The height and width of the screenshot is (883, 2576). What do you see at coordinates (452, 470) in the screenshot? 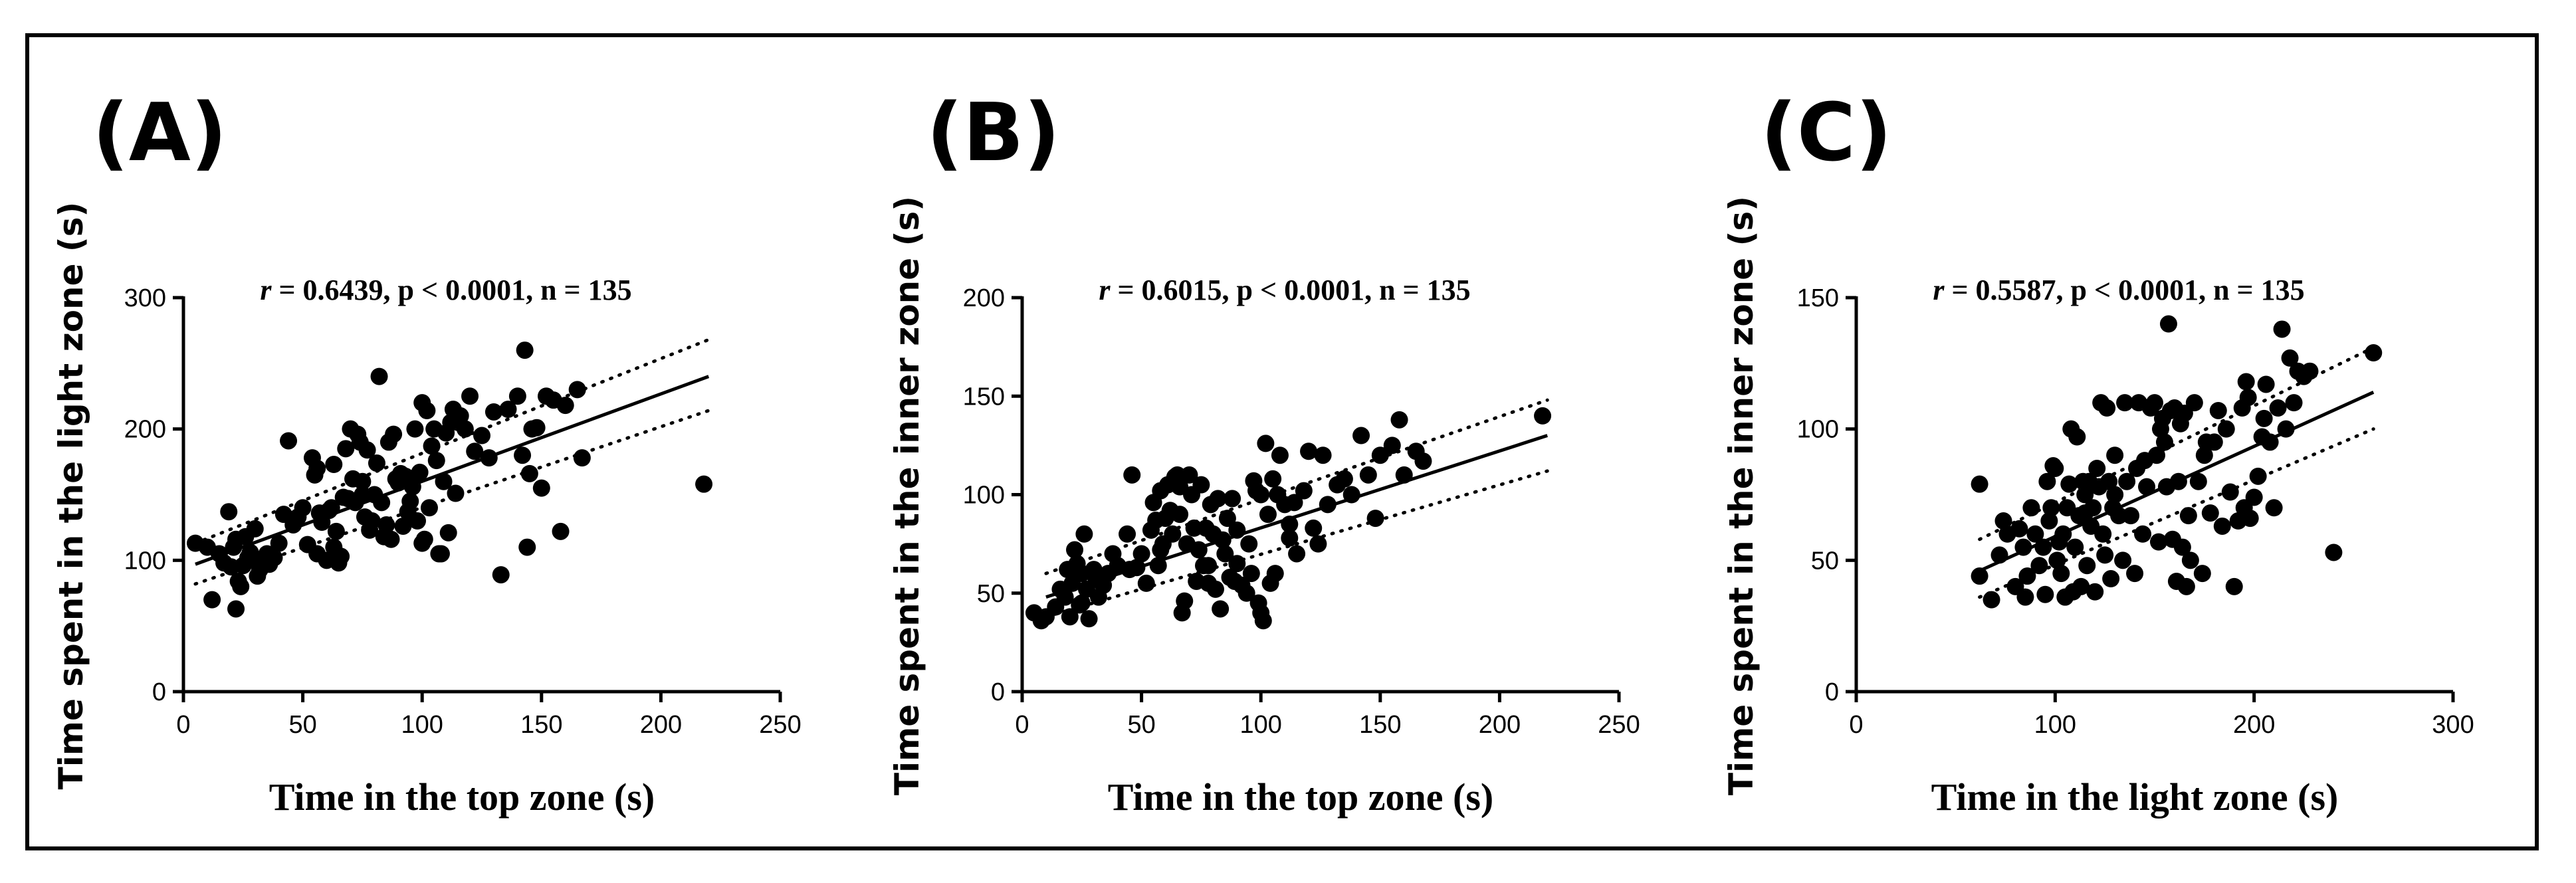
I see `regression-line` at bounding box center [452, 470].